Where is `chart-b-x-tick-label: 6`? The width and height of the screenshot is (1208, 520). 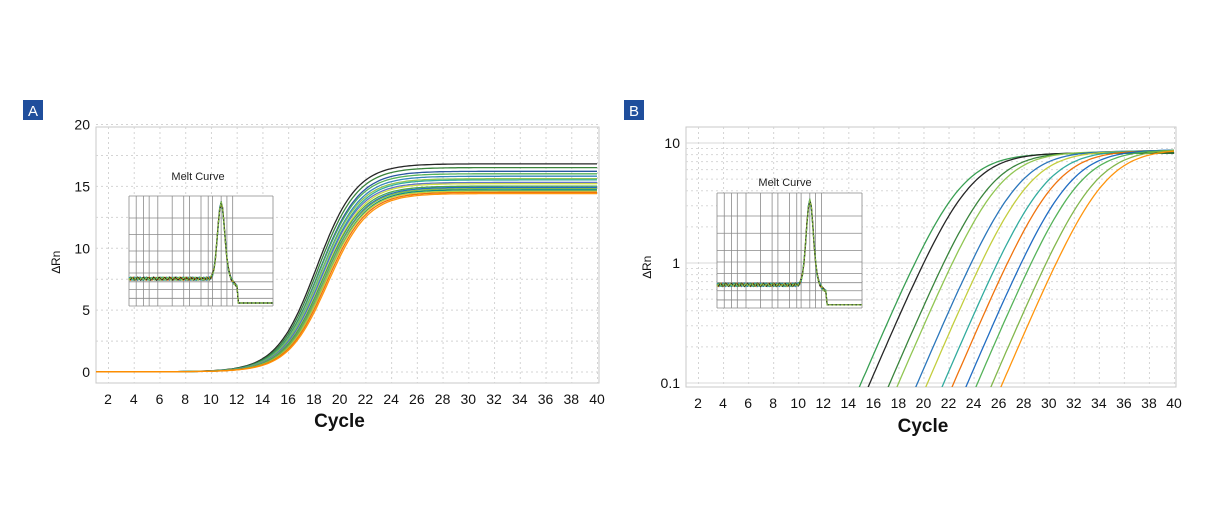
chart-b-x-tick-label: 6 is located at coordinates (748, 403).